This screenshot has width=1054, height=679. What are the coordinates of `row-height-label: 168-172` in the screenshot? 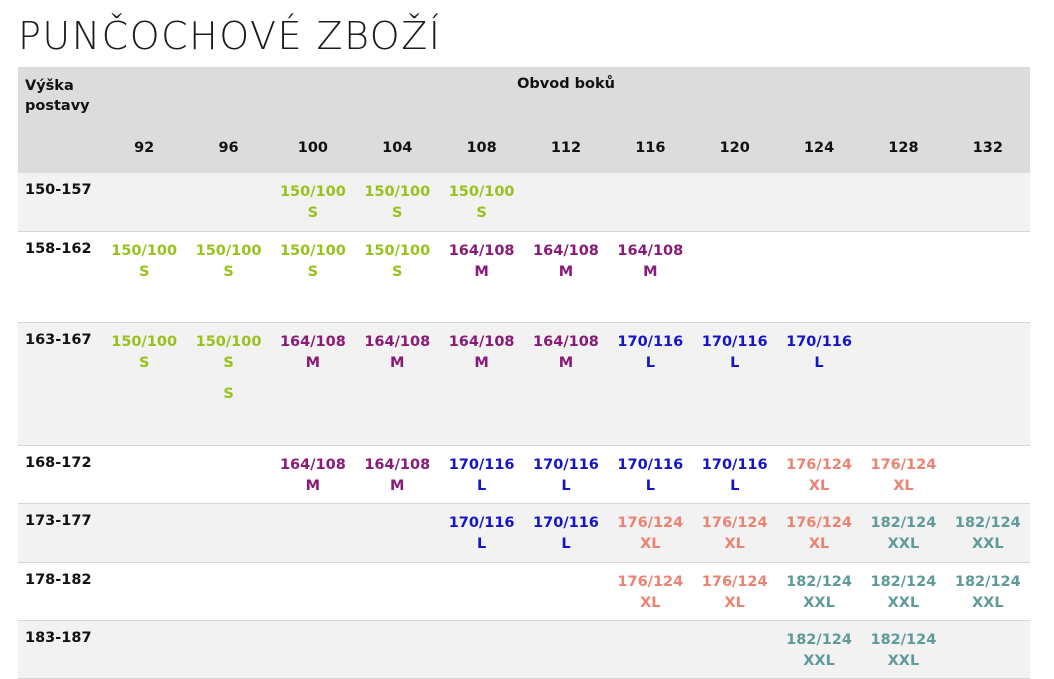 It's located at (60, 474).